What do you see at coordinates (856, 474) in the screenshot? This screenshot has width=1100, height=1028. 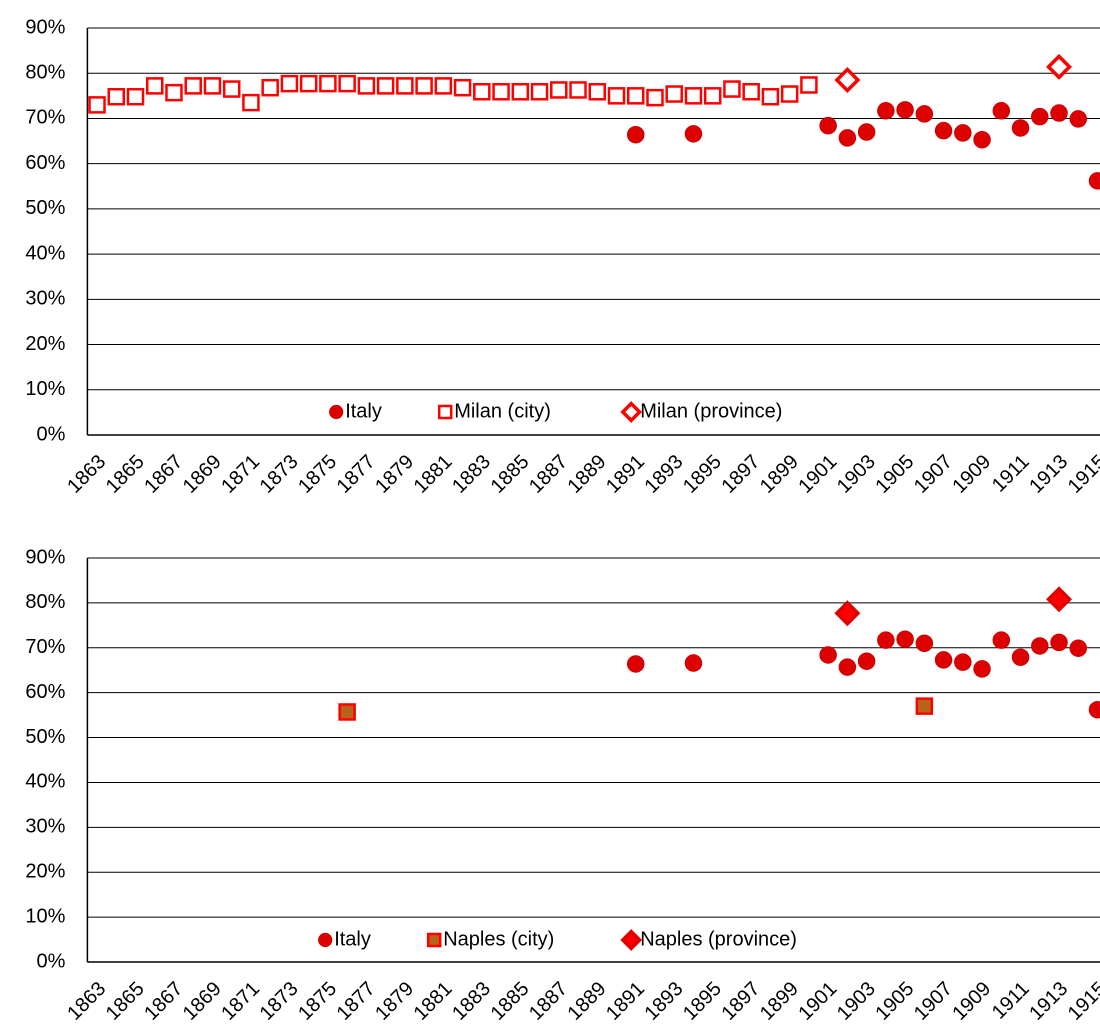 I see `x-tick-label: 1903` at bounding box center [856, 474].